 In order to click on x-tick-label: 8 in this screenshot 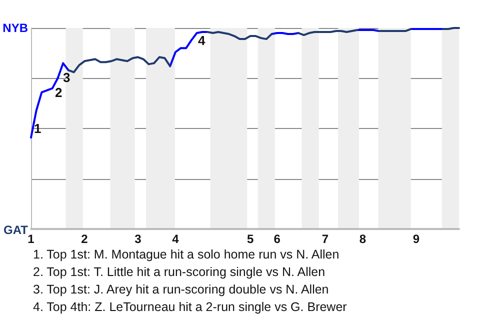, I will do `click(362, 239)`.